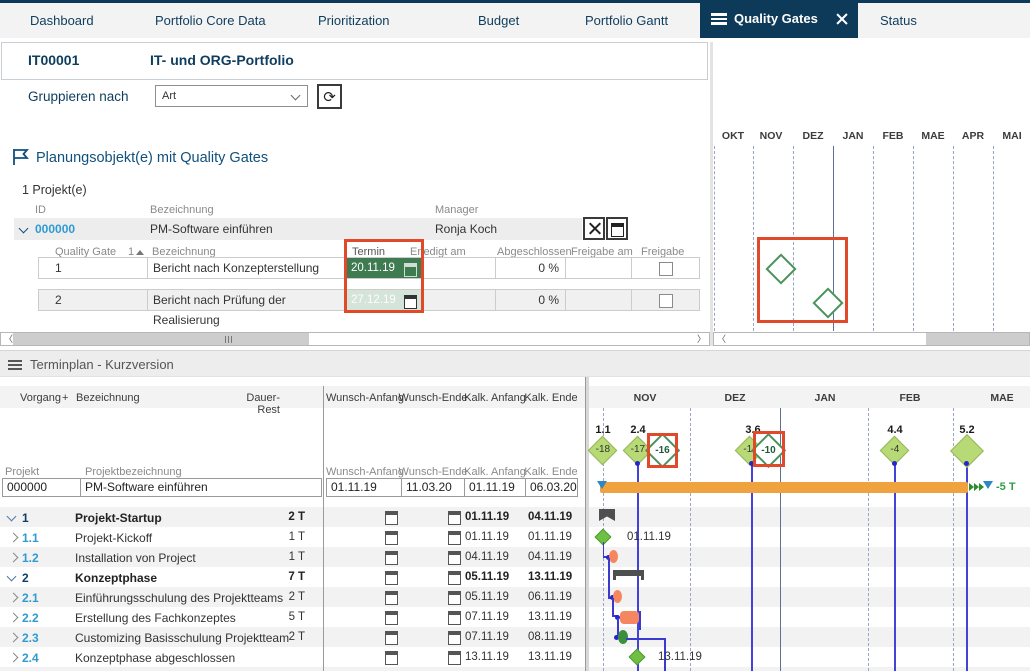 The width and height of the screenshot is (1030, 671). What do you see at coordinates (329, 96) in the screenshot?
I see `refresh-button: ⟳` at bounding box center [329, 96].